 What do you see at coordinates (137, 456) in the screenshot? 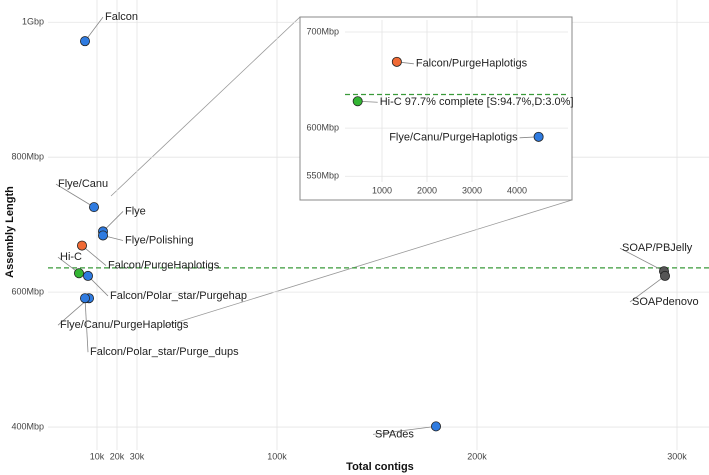
I see `x-tick-label: 30k` at bounding box center [137, 456].